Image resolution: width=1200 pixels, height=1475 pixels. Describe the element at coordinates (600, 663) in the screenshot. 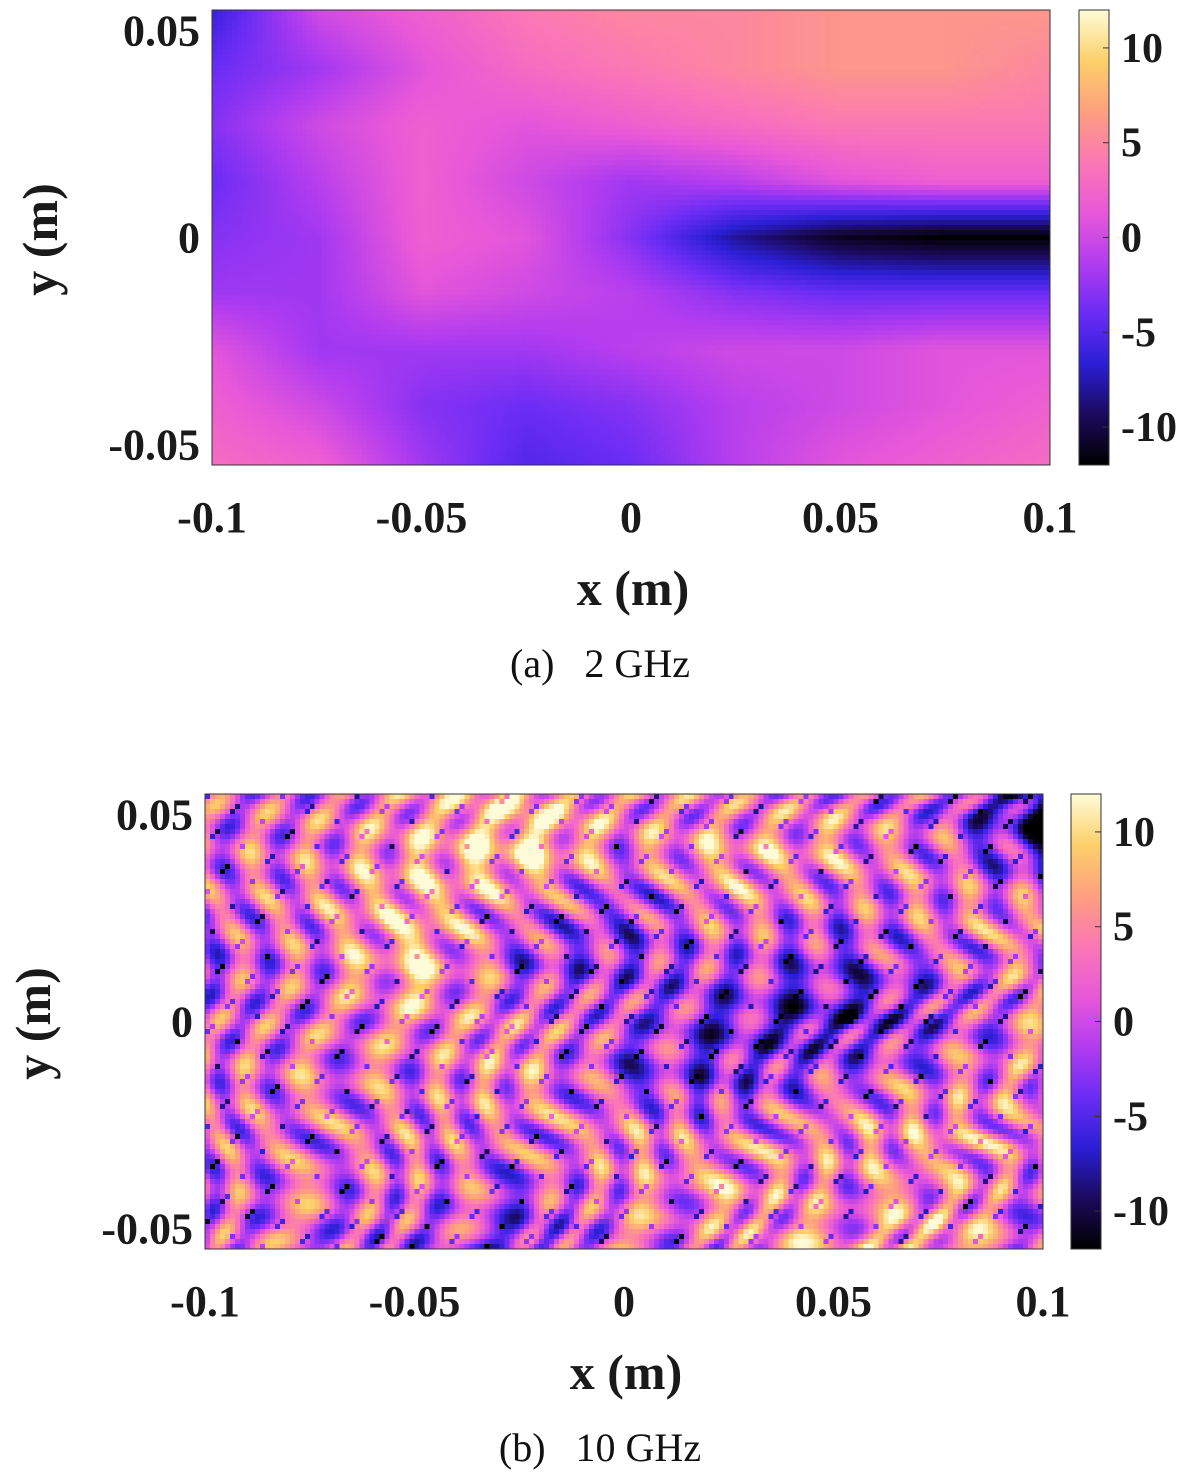

I see `caption-2ghz: (a) 2 GHz` at that location.